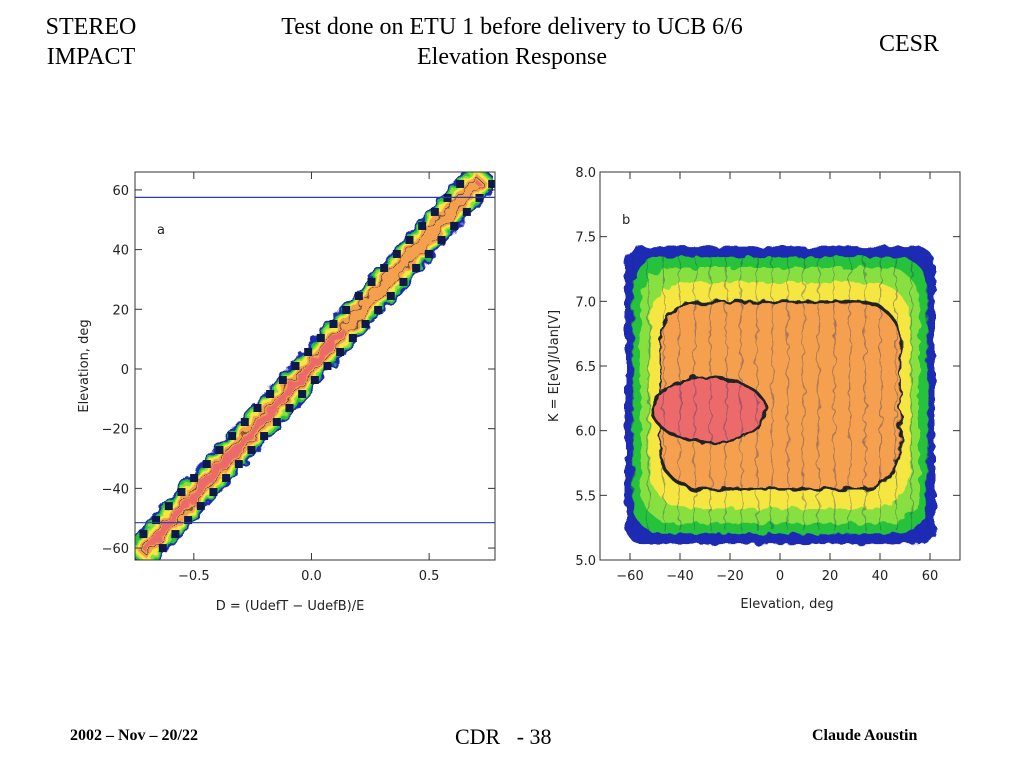 The image size is (1024, 768). Describe the element at coordinates (429, 576) in the screenshot. I see `chart-a-xtick-label: 0.5` at that location.